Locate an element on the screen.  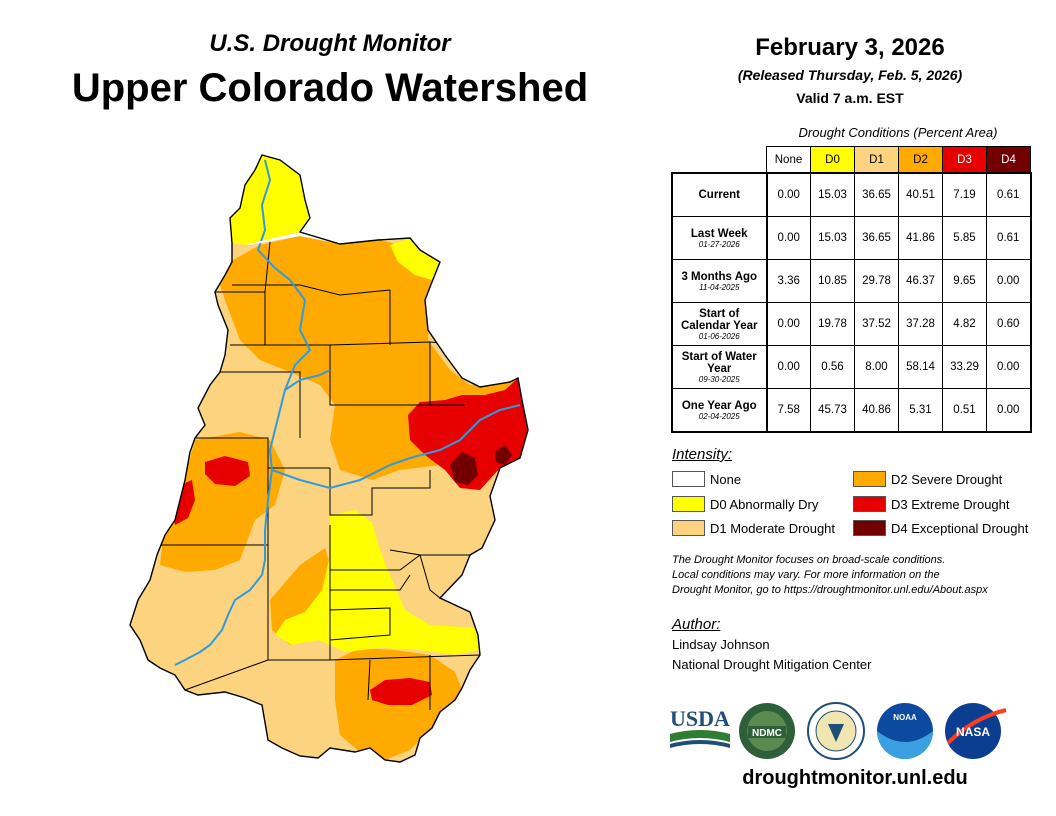
column-header-none: None is located at coordinates (788, 160).